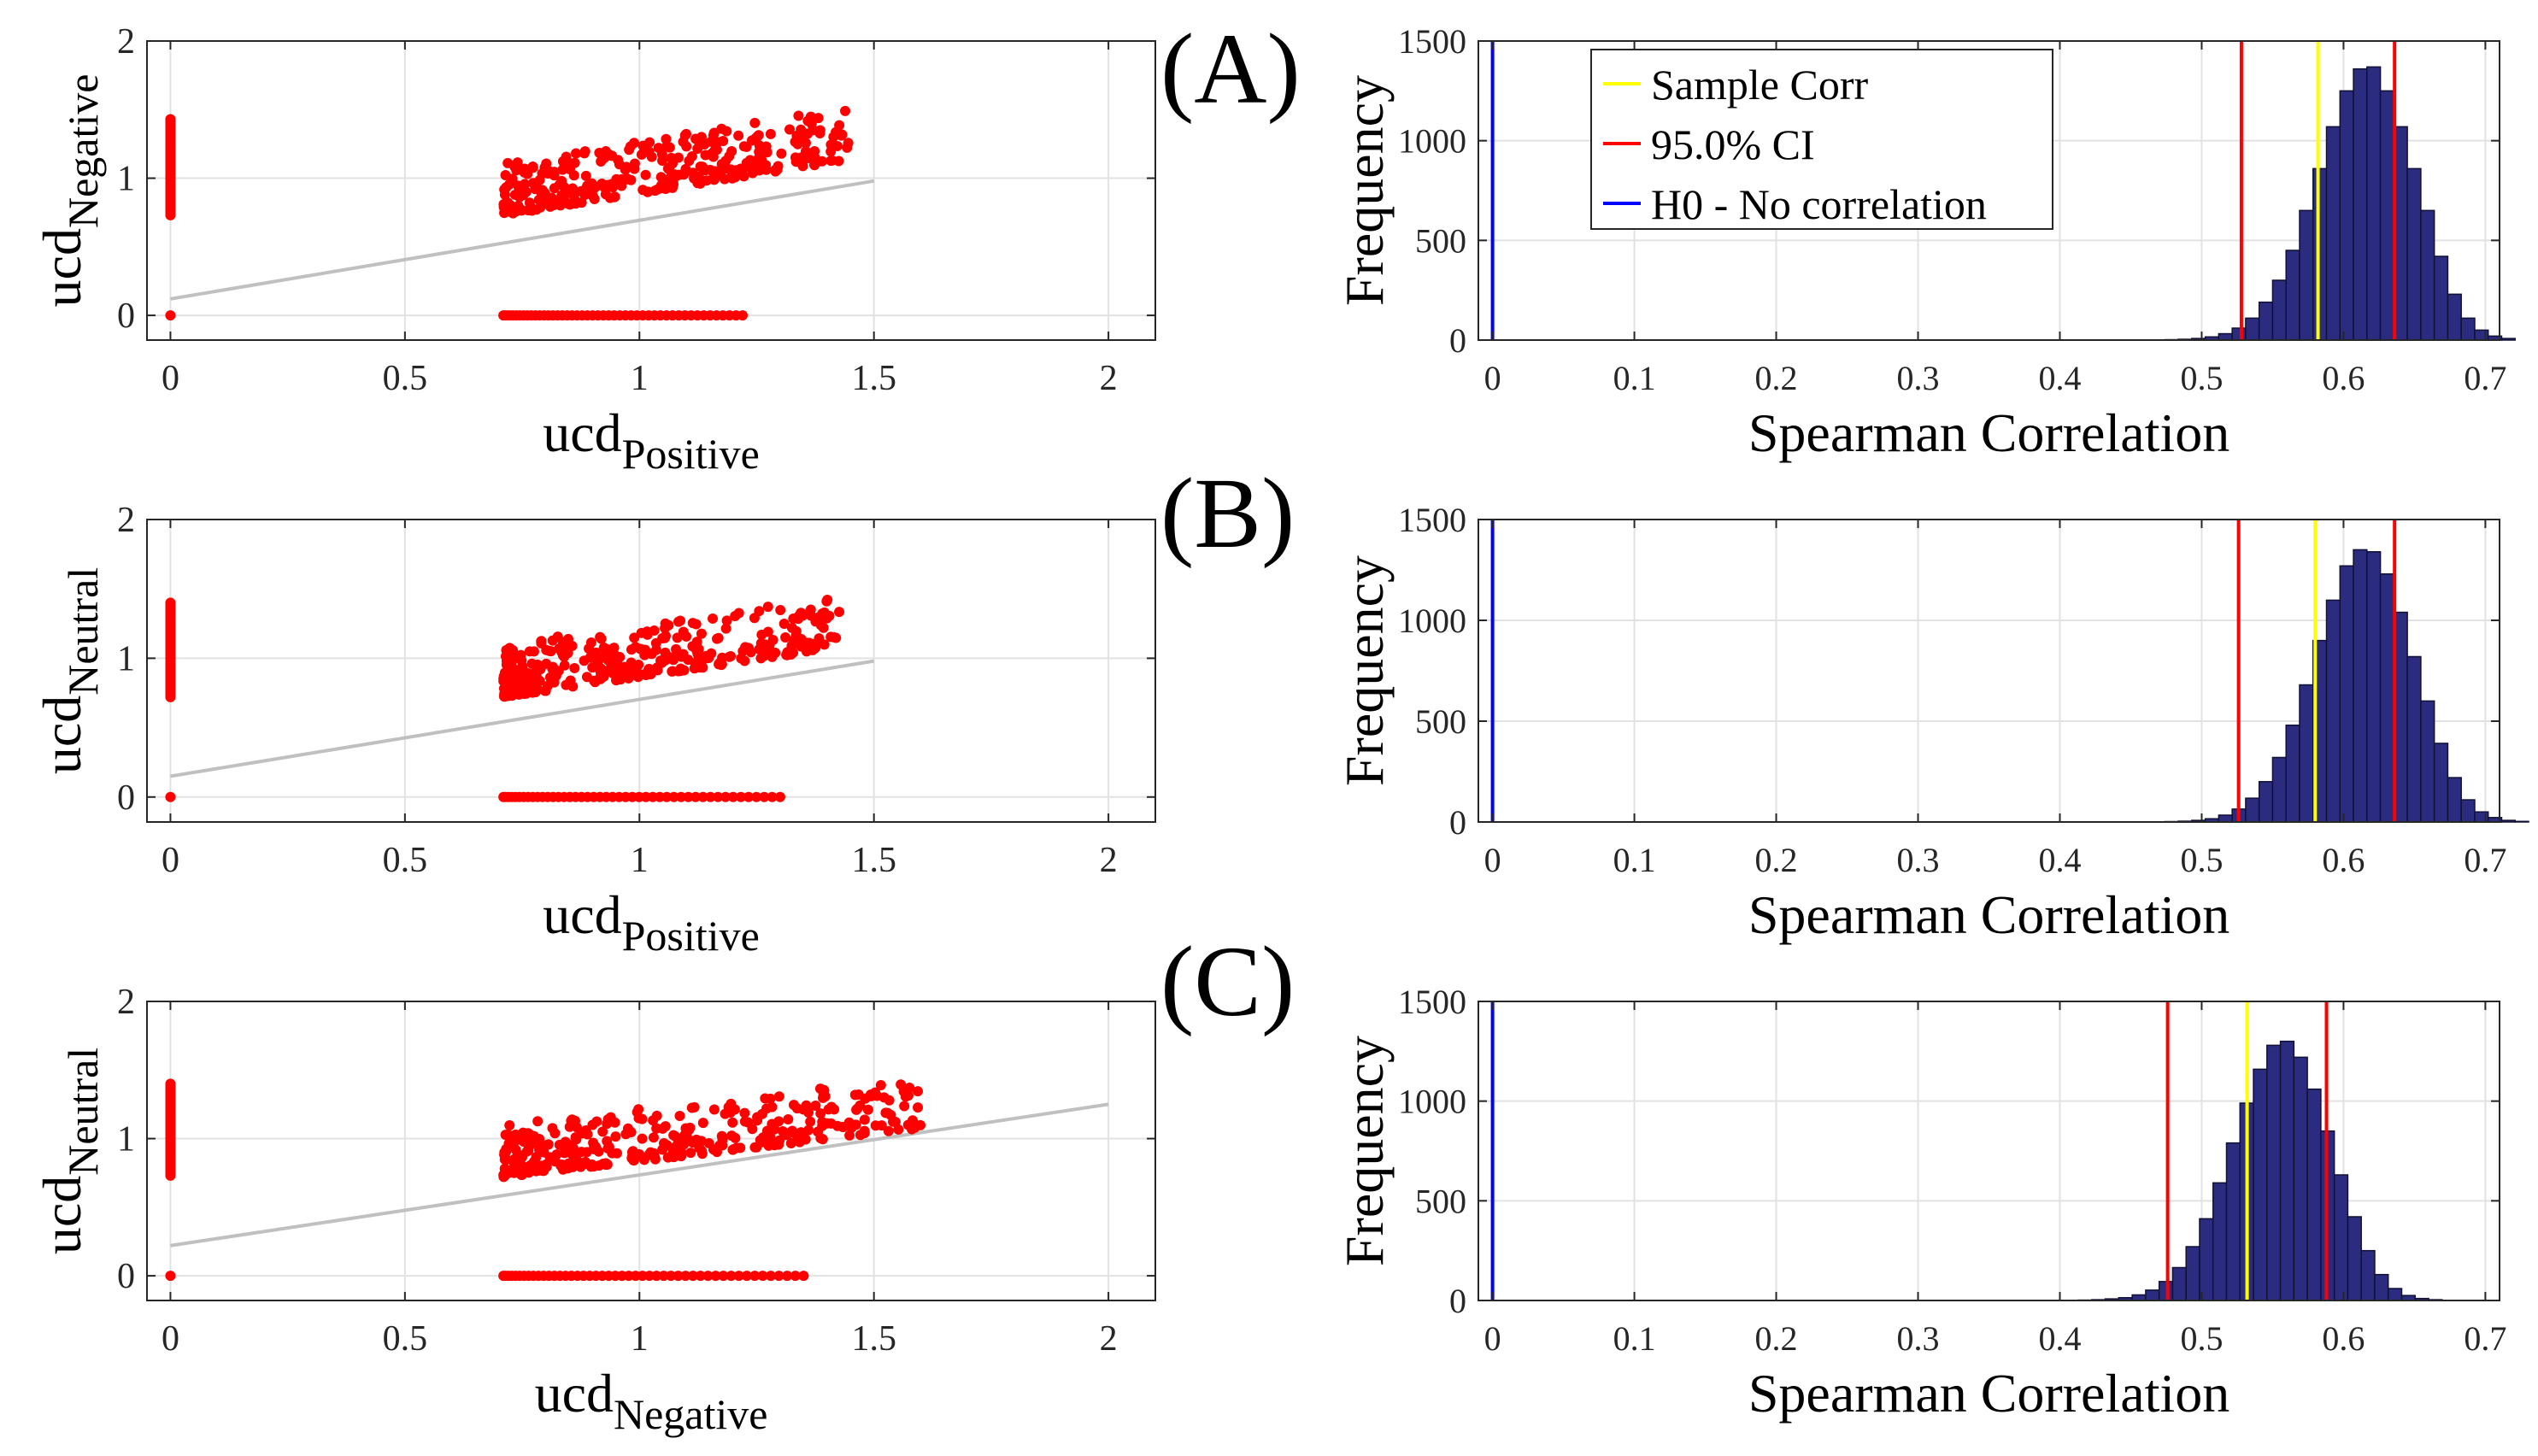 This screenshot has height=1456, width=2538. I want to click on x-axis-label: ucdNegative, so click(651, 1400).